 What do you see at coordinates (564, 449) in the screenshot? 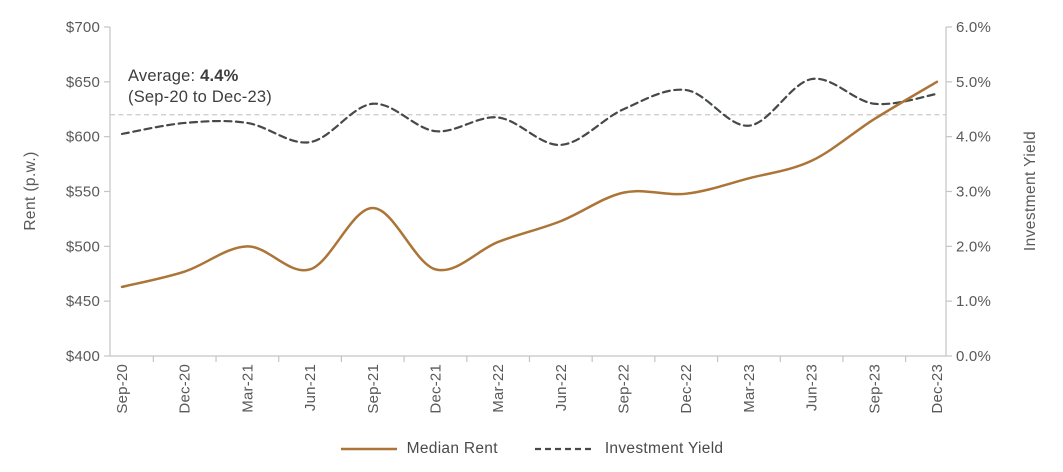
I see `investment-yield-legend-line-icon` at bounding box center [564, 449].